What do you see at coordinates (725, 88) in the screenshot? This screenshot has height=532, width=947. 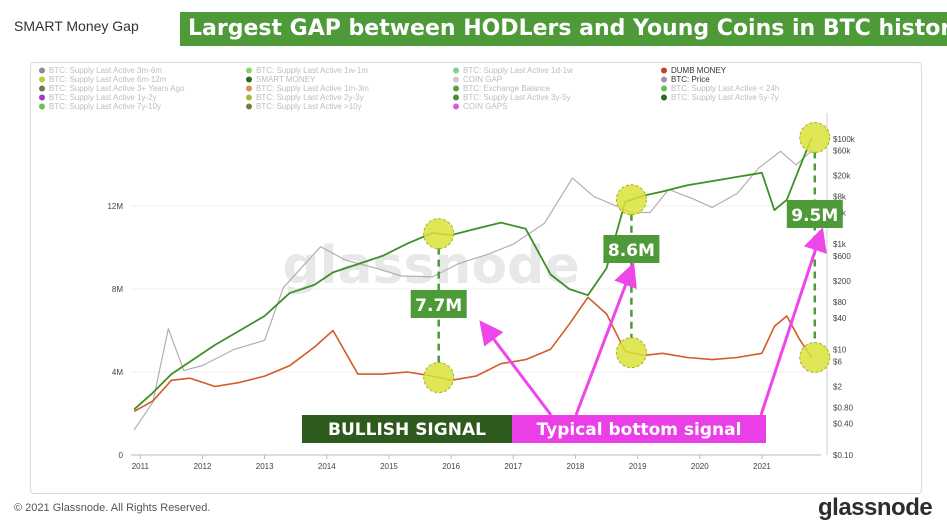 I see `legend-label: BTC: Supply Last Active < 24h` at bounding box center [725, 88].